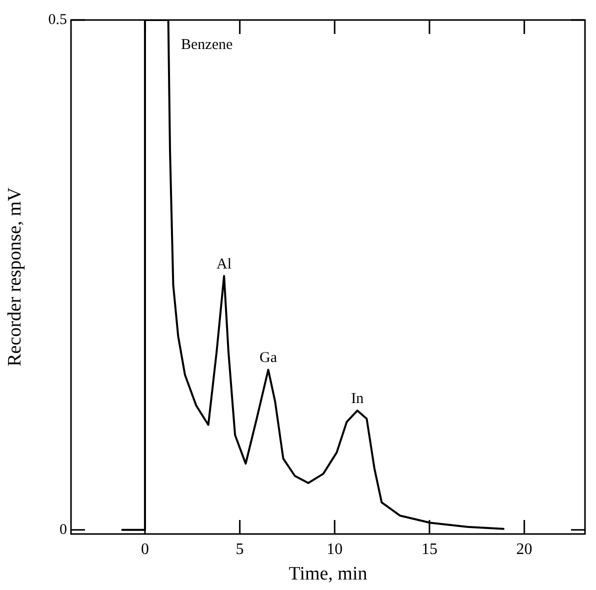 This screenshot has height=590, width=596. I want to click on x-tick-label: 0, so click(144, 549).